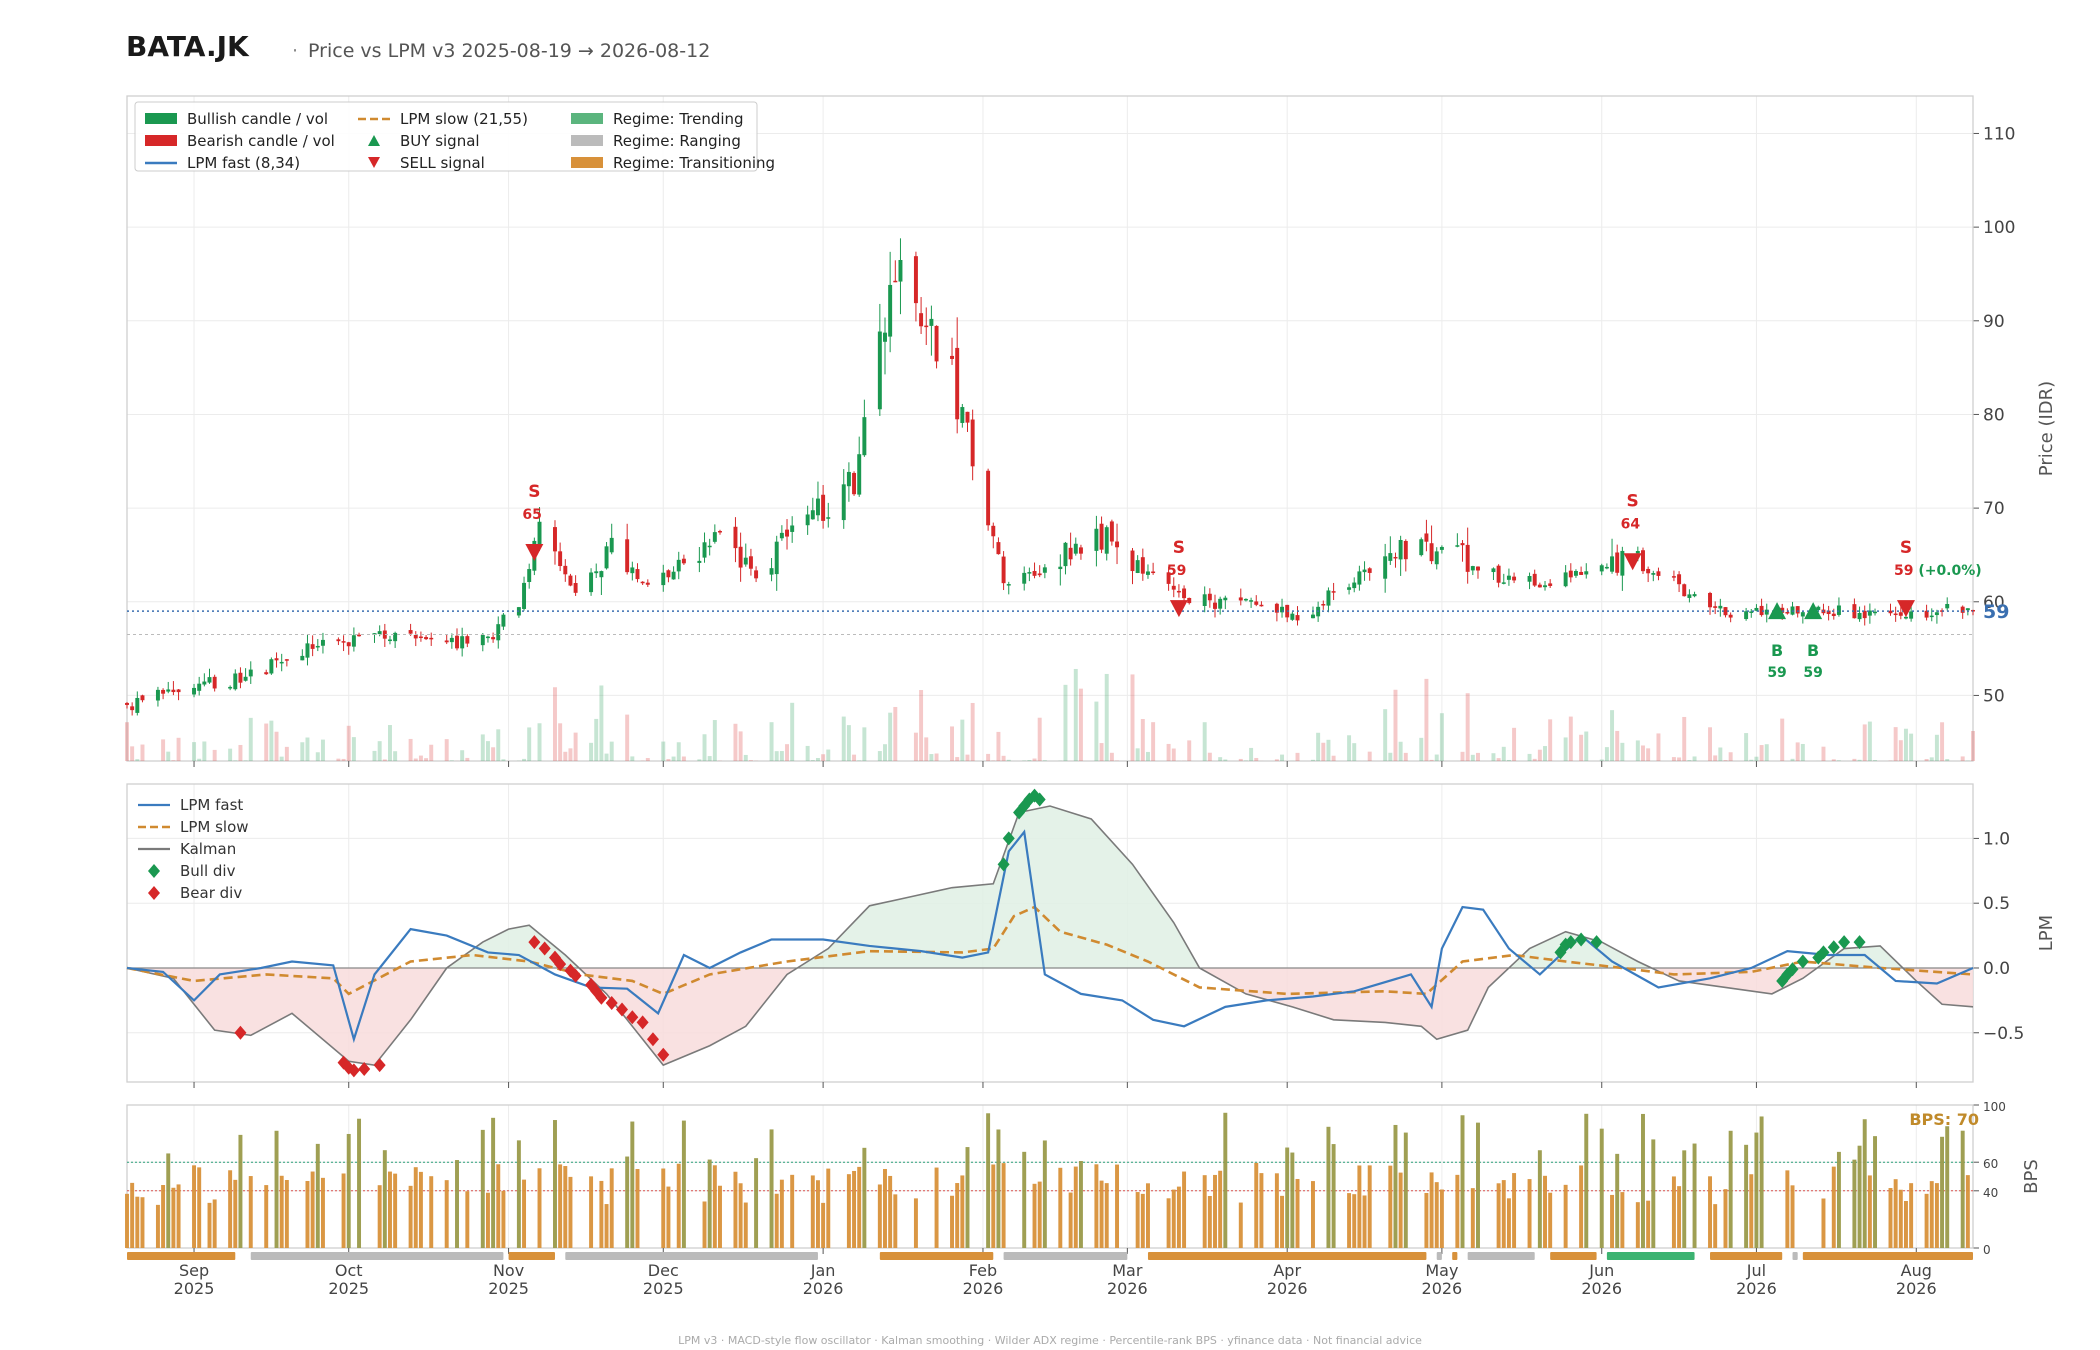 The width and height of the screenshot is (2100, 1350). What do you see at coordinates (983, 1288) in the screenshot?
I see `xtick-year-label: 2026` at bounding box center [983, 1288].